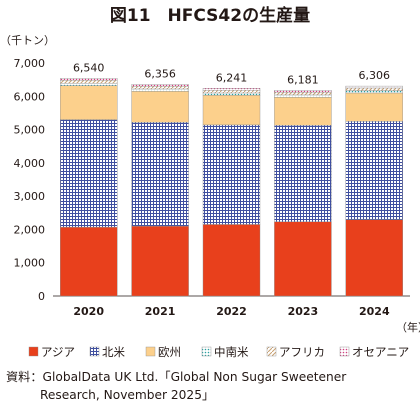 Image resolution: width=420 pixels, height=407 pixels. What do you see at coordinates (30, 96) in the screenshot?
I see `y-tick-label: 6,000` at bounding box center [30, 96].